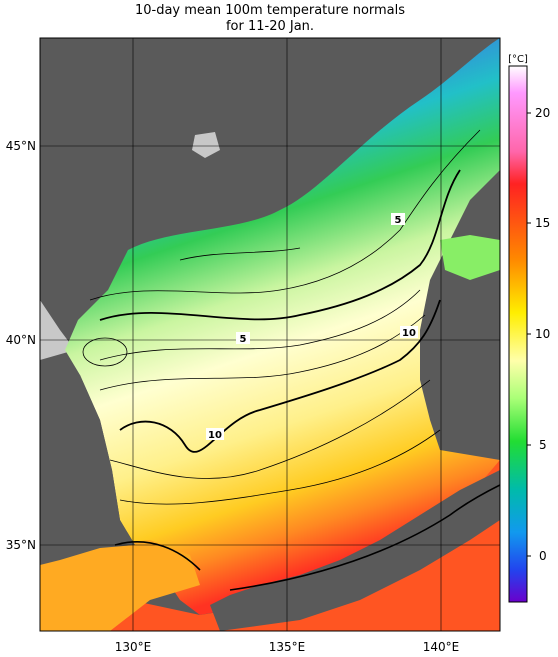  Describe the element at coordinates (518, 59) in the screenshot. I see `colorbar-unit: [°C]` at that location.